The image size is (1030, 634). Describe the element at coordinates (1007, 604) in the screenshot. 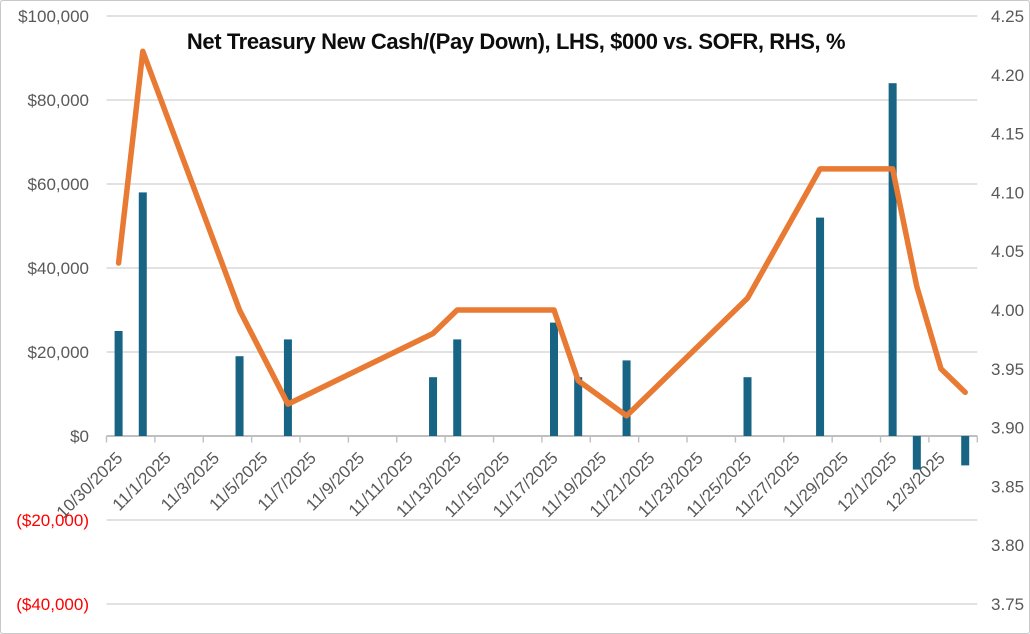

I see `right-axis-label: 3.75` at that location.